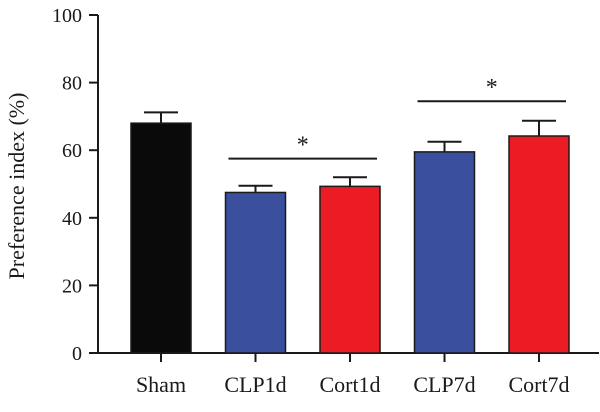  Describe the element at coordinates (349, 384) in the screenshot. I see `x-tick-label-cort1d: Cort1d` at that location.